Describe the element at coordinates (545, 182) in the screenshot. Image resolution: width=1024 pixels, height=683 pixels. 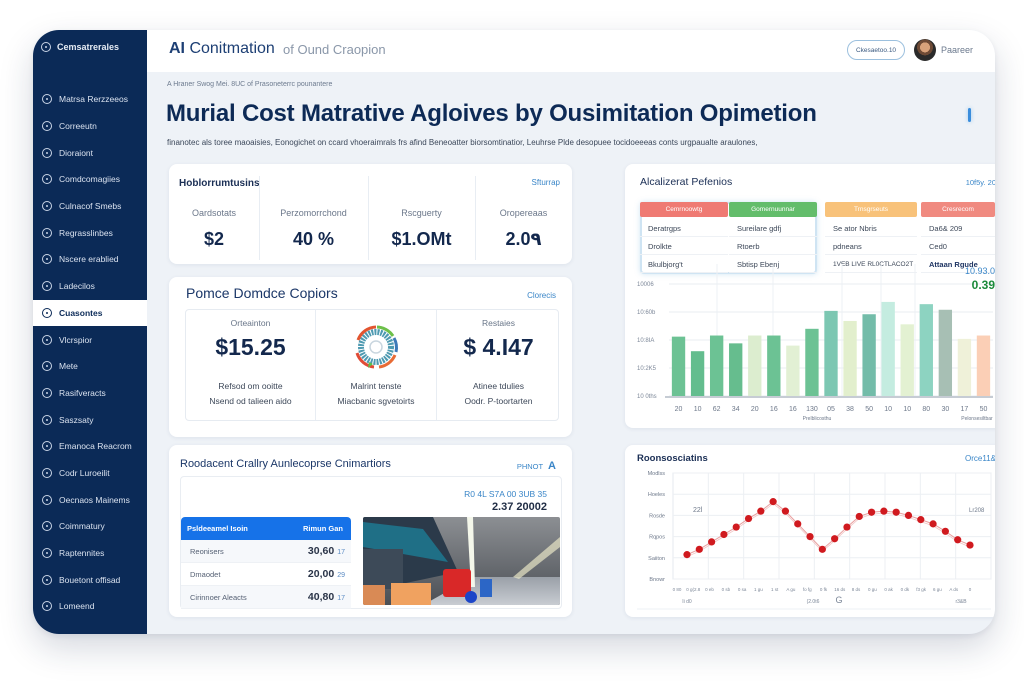
I see `kpi-card-link: Sfturrap` at that location.